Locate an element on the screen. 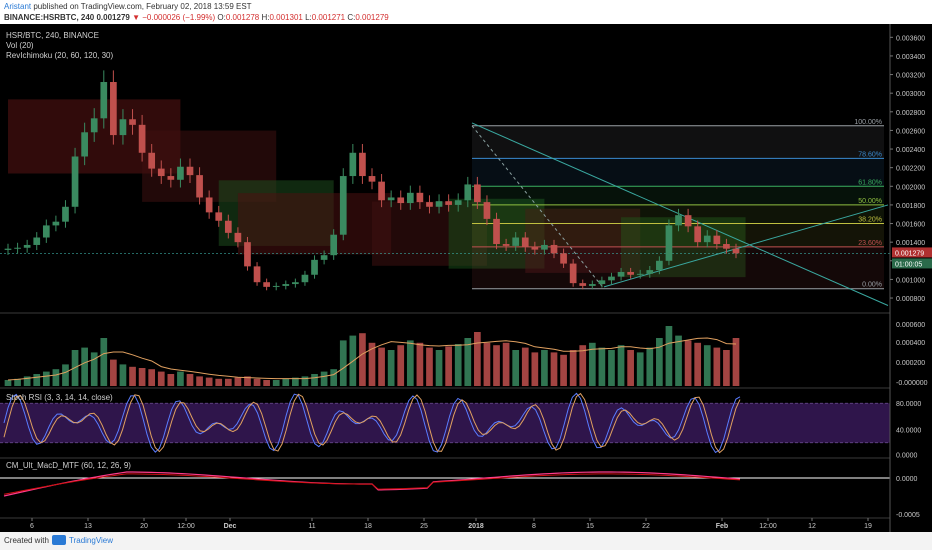 Image resolution: width=932 pixels, height=550 pixels. time-tick-label: 11 is located at coordinates (311, 526).